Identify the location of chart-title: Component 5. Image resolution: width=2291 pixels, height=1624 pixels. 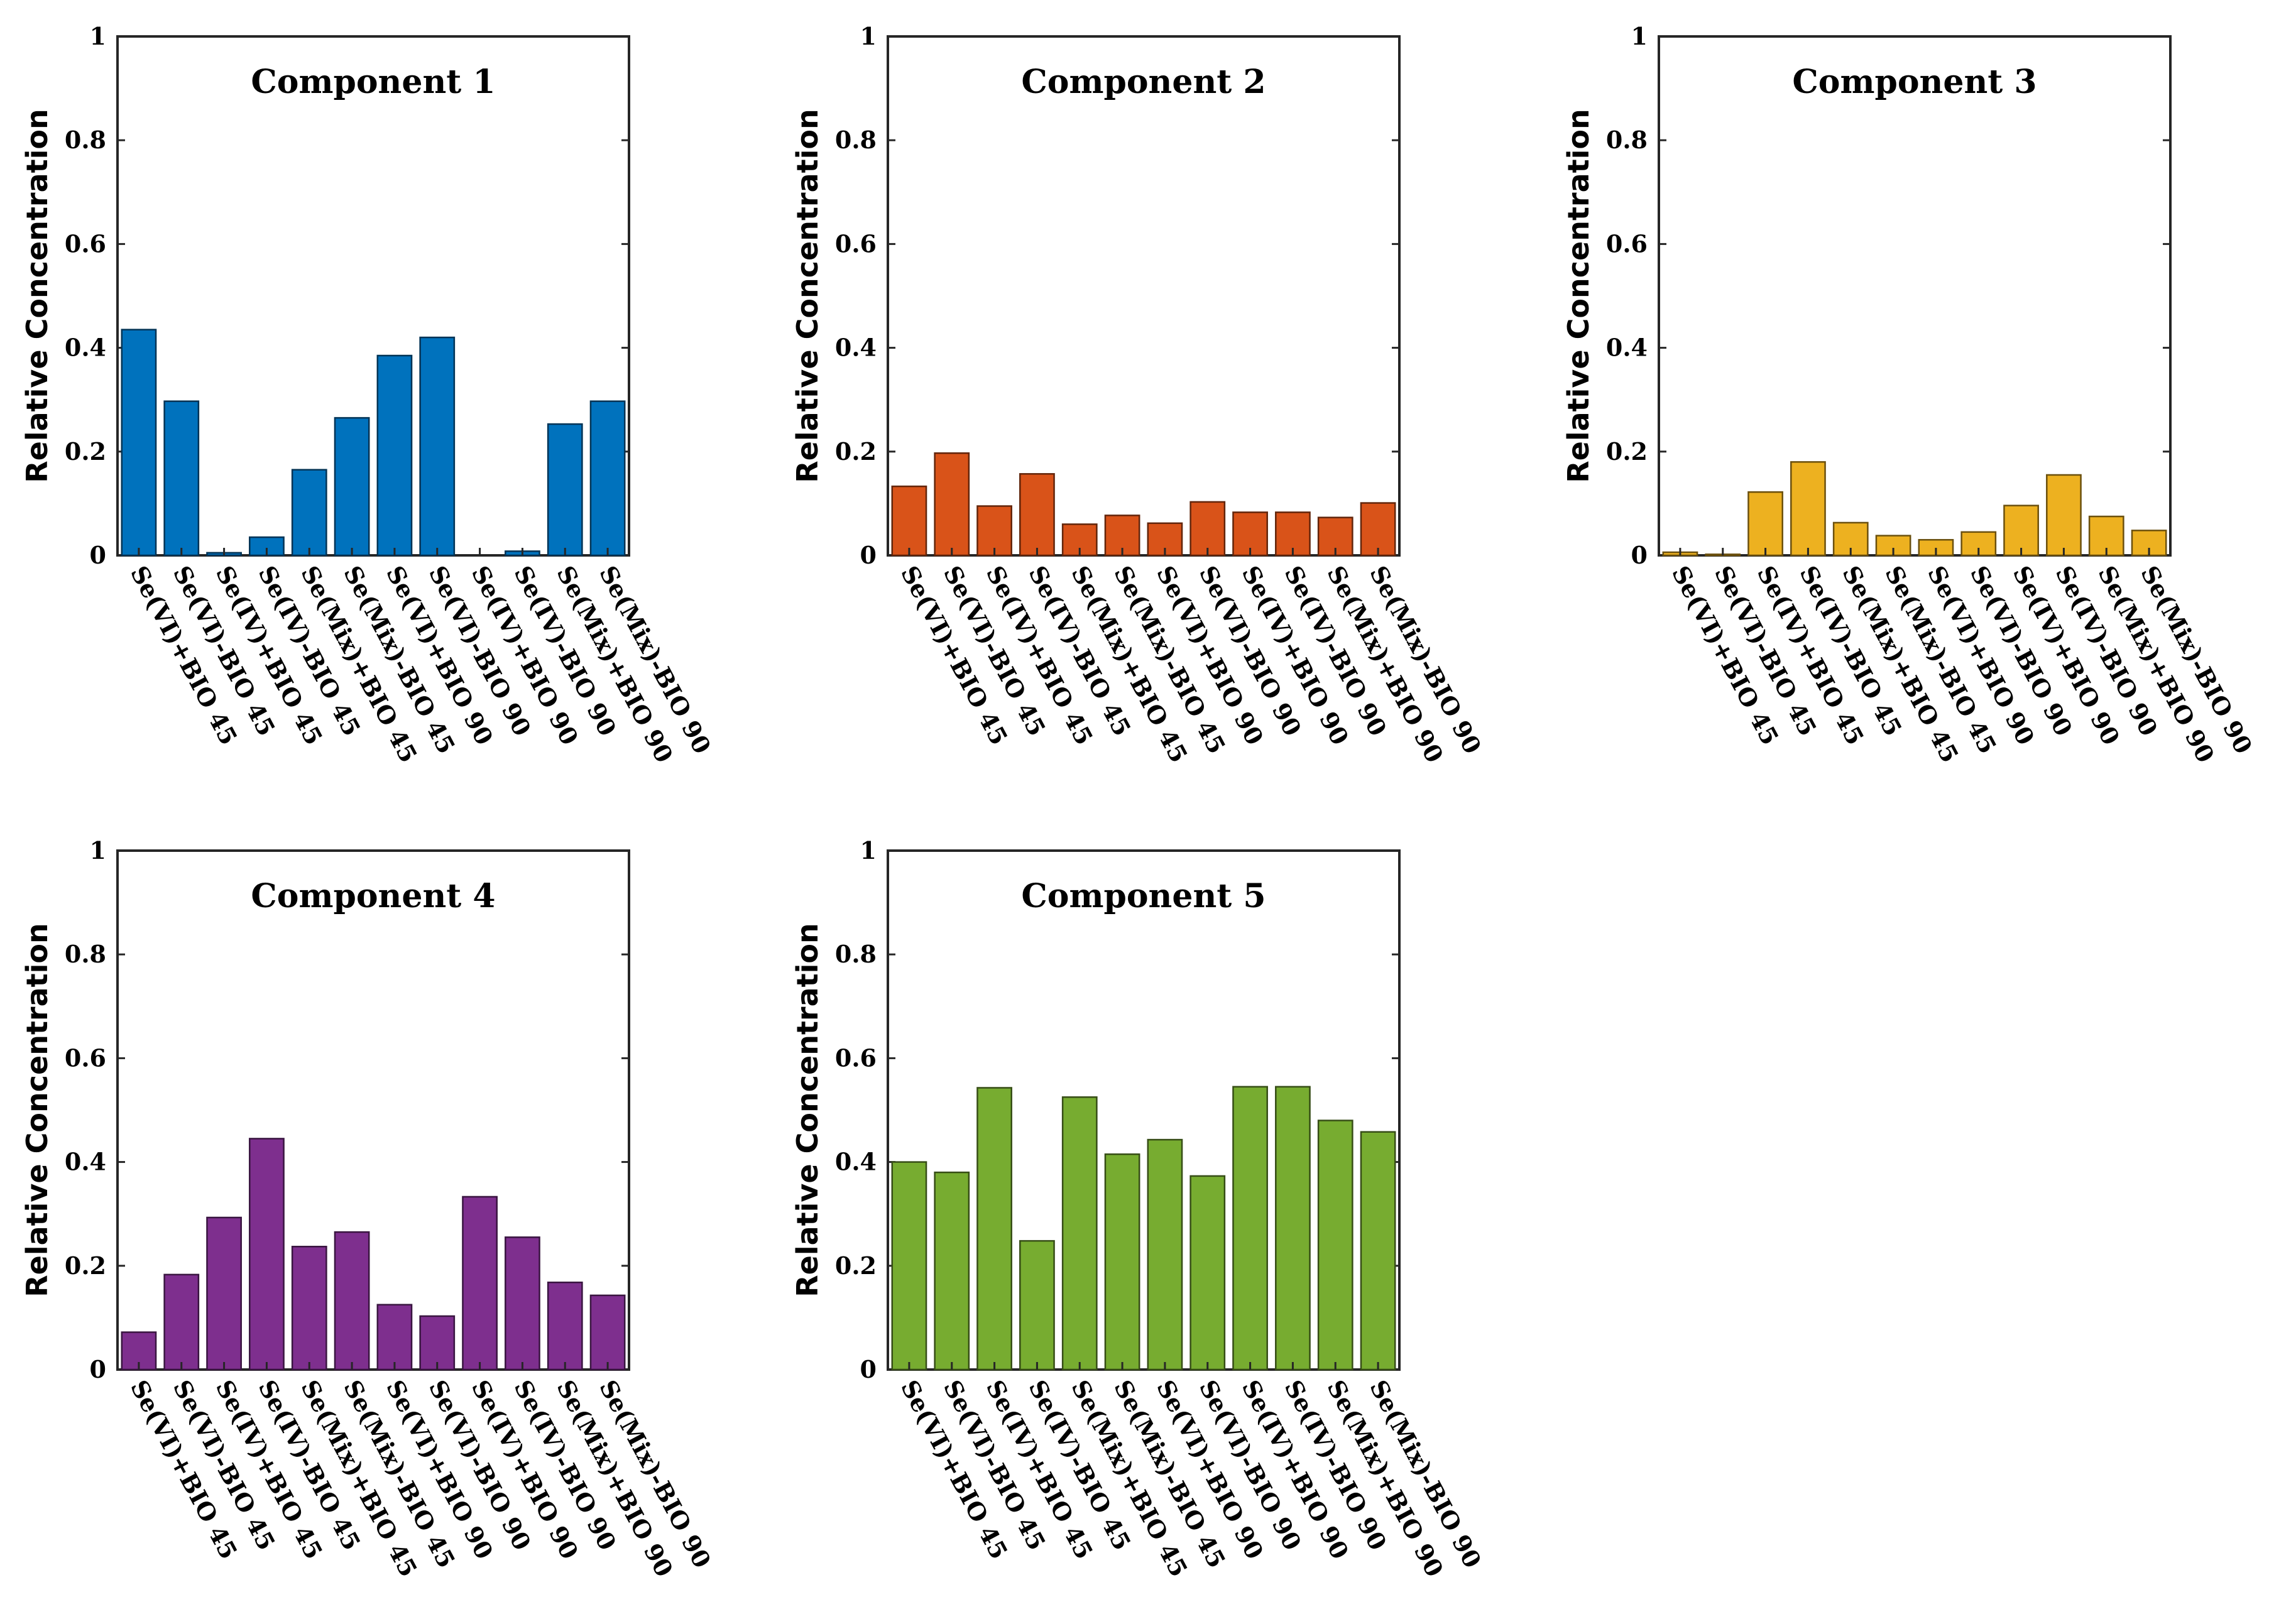
(1143, 896).